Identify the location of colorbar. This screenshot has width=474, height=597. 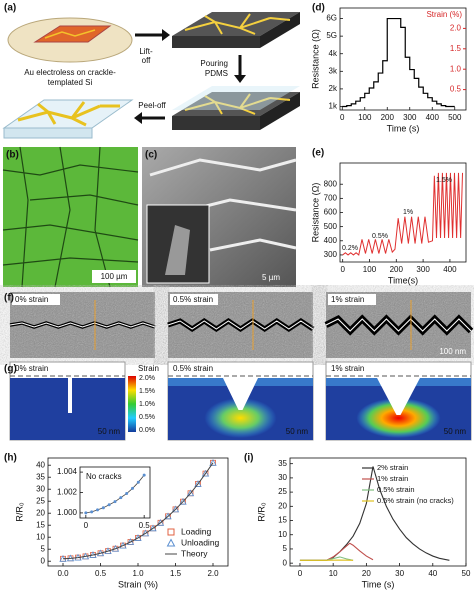
(132, 404).